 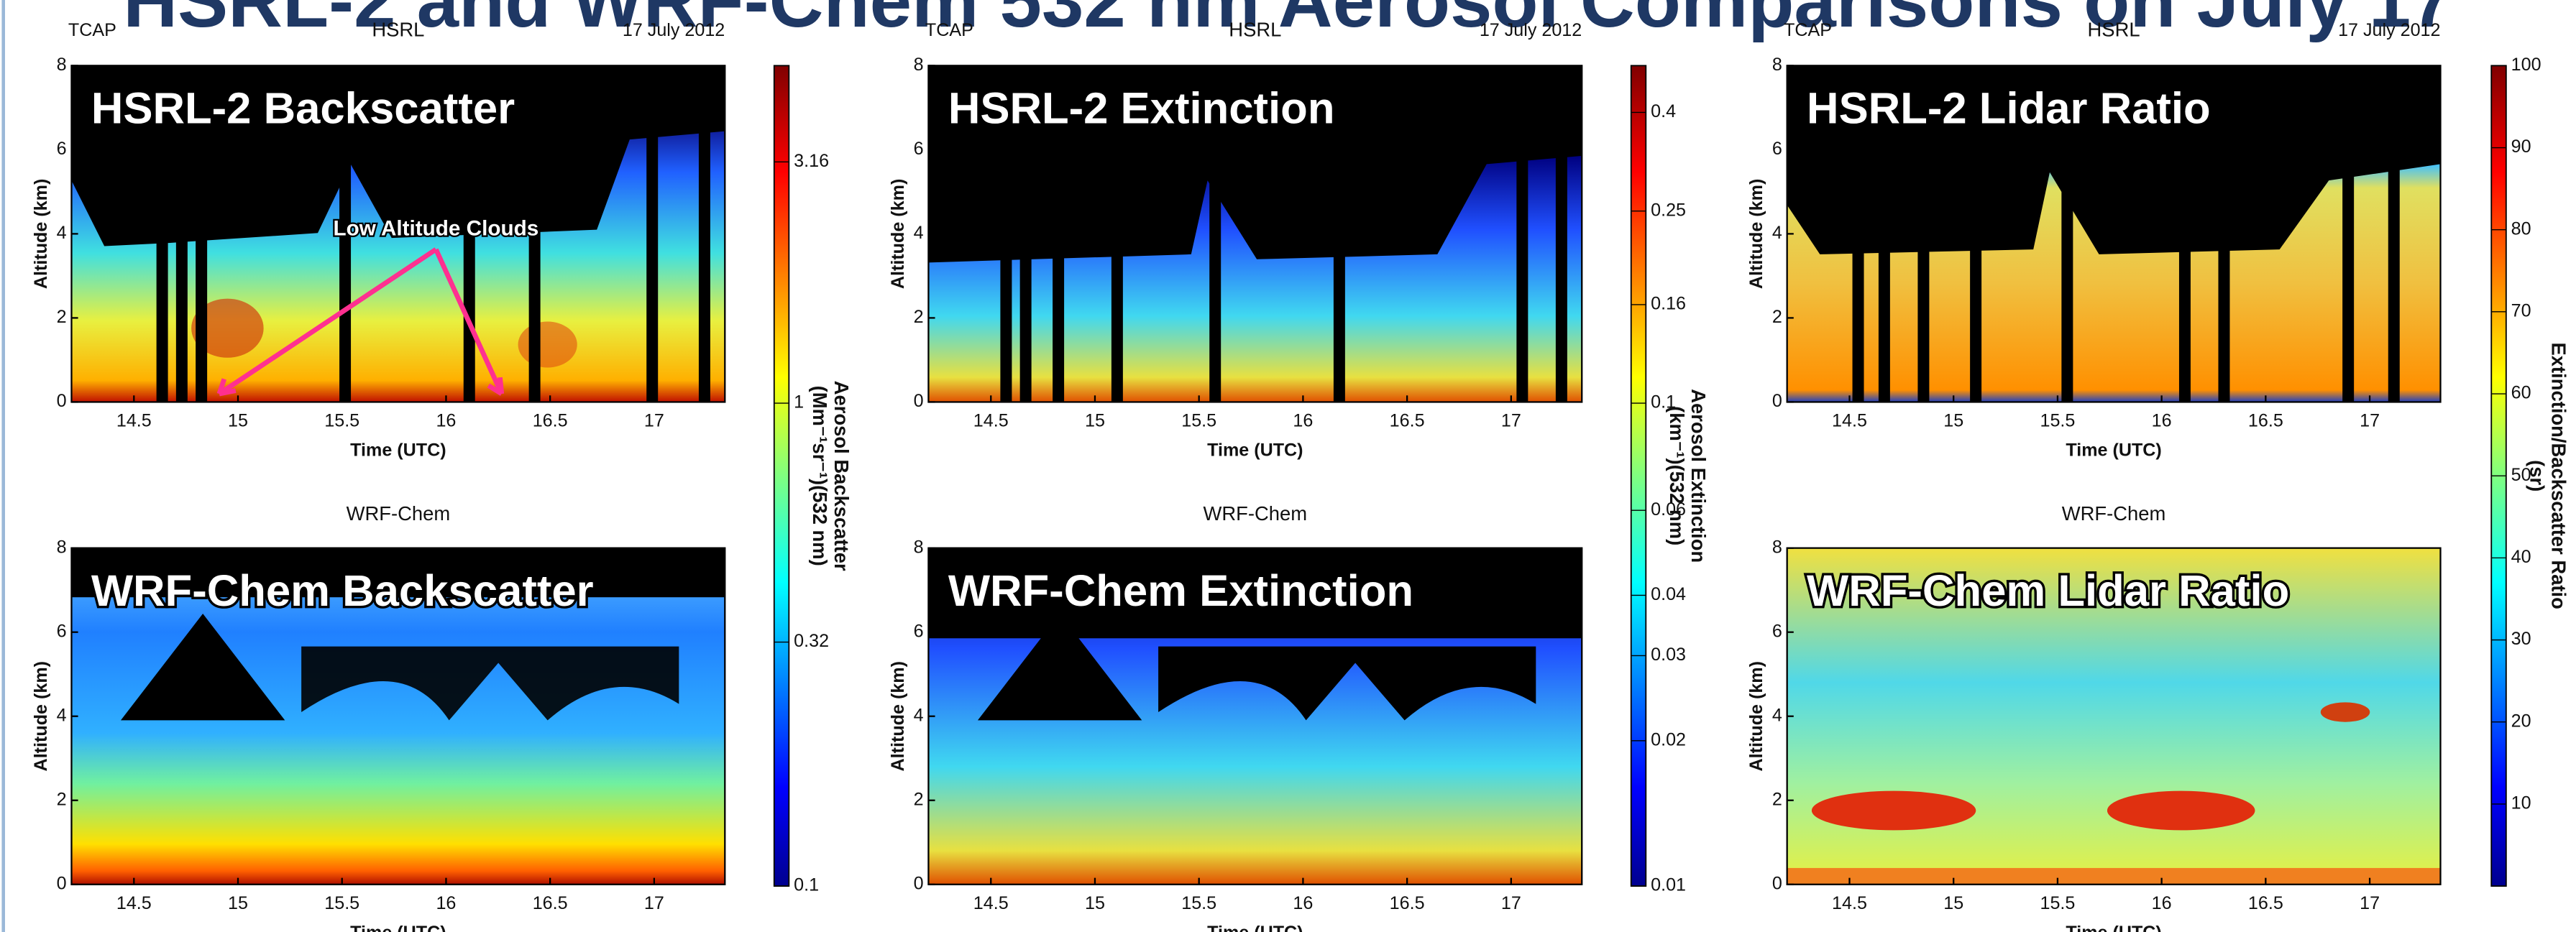 I want to click on aerosol-layer, so click(x=2114, y=283).